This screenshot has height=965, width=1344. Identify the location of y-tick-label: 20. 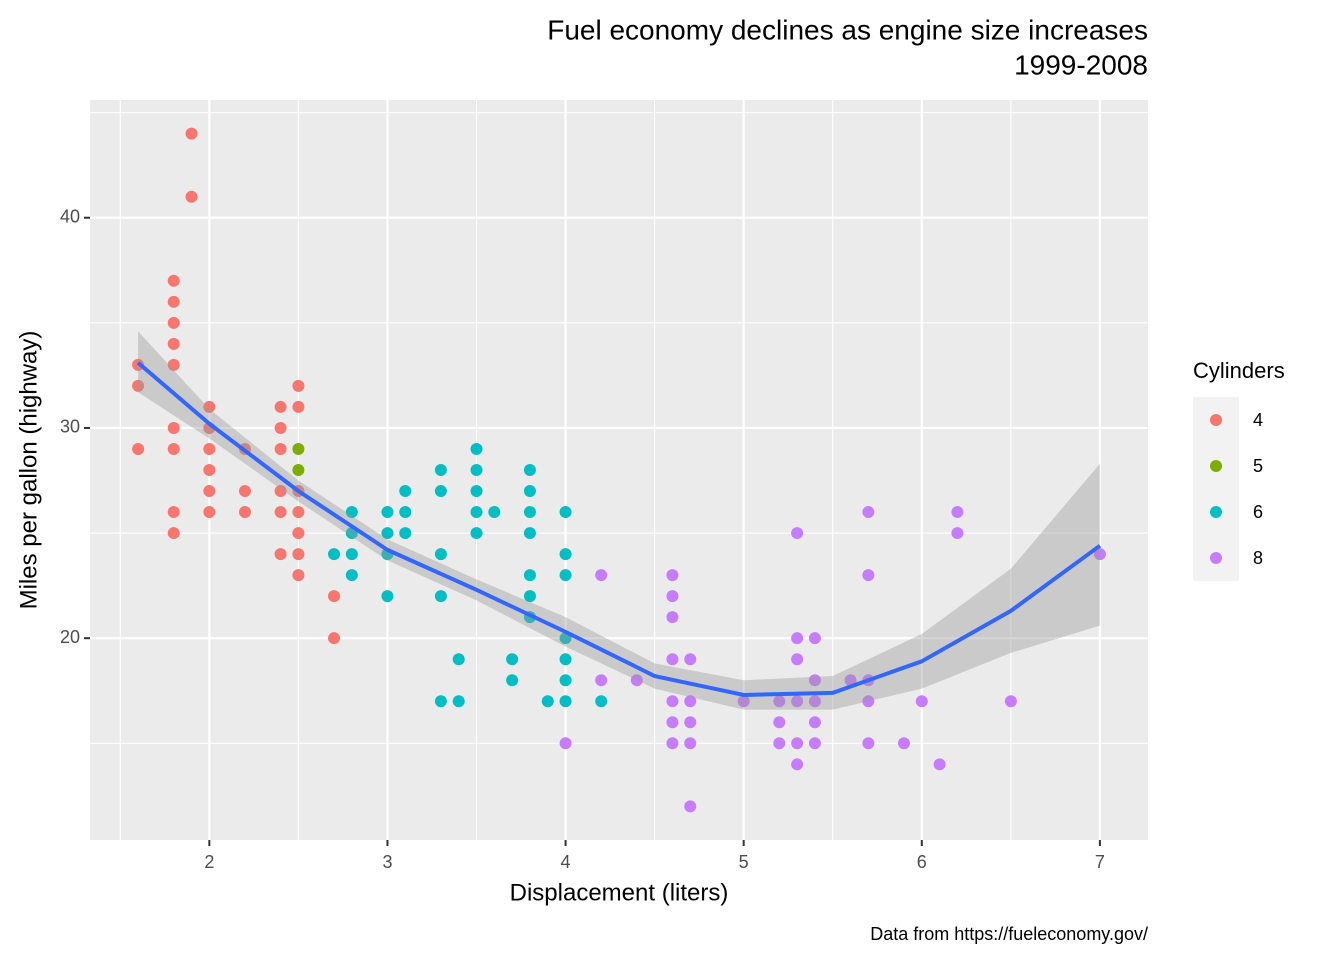
(70, 637).